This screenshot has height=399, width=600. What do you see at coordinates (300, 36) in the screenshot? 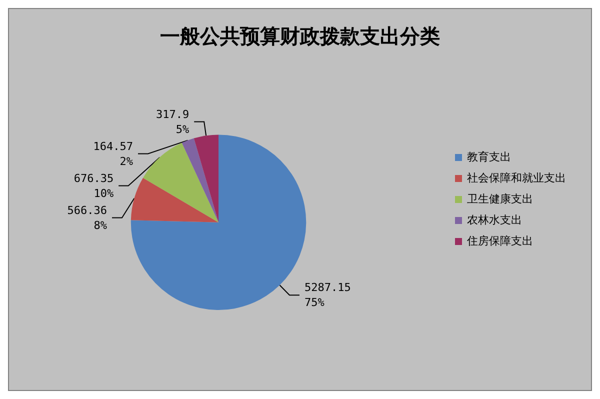
I see `chart-title: 一般公共预算财政拨款支出分类` at bounding box center [300, 36].